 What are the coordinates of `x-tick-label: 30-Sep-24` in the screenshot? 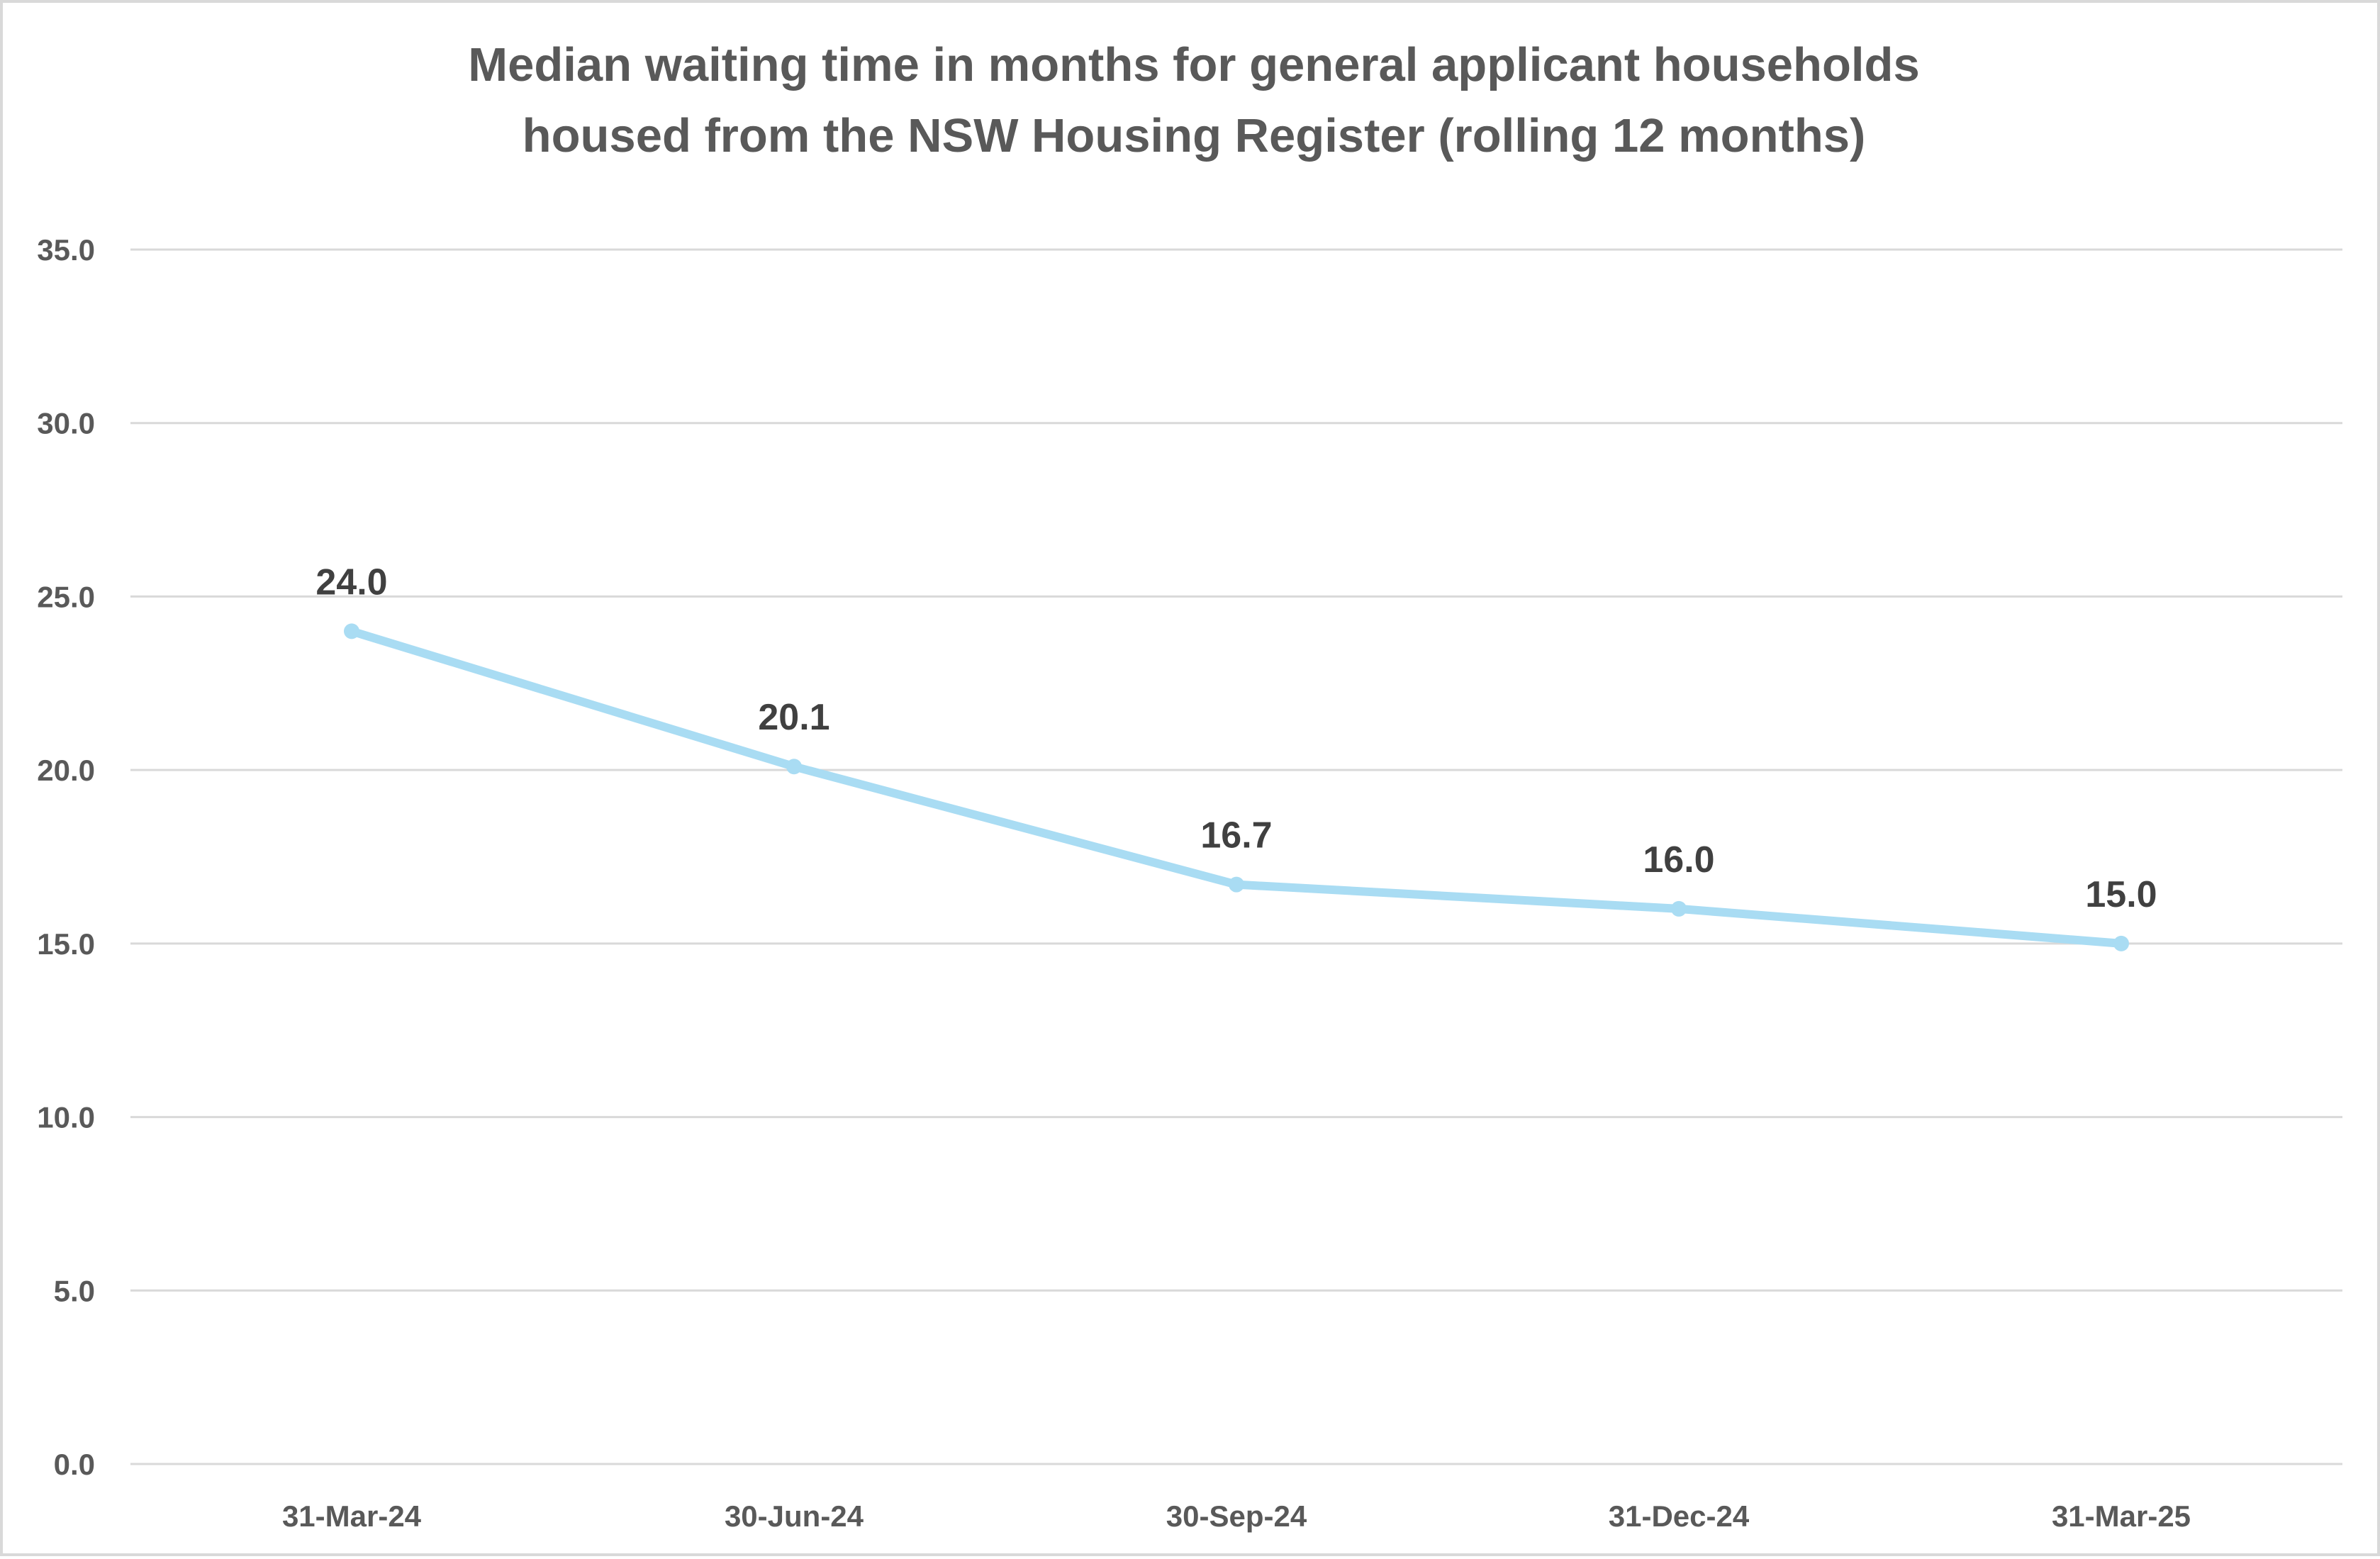 It's located at (1236, 1516).